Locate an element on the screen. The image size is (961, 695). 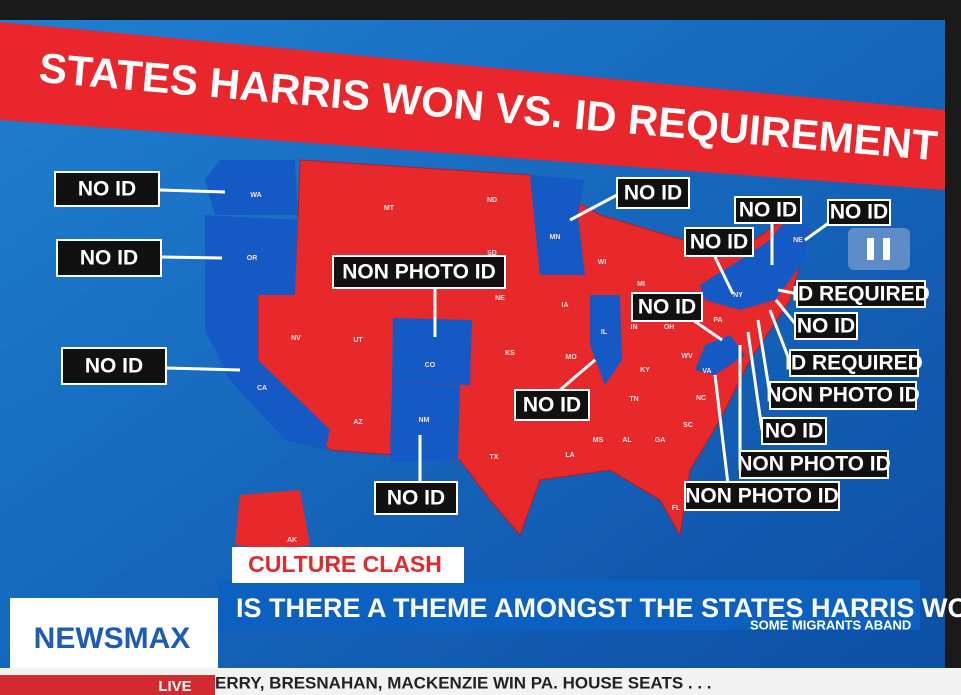
state-label: KY is located at coordinates (645, 370).